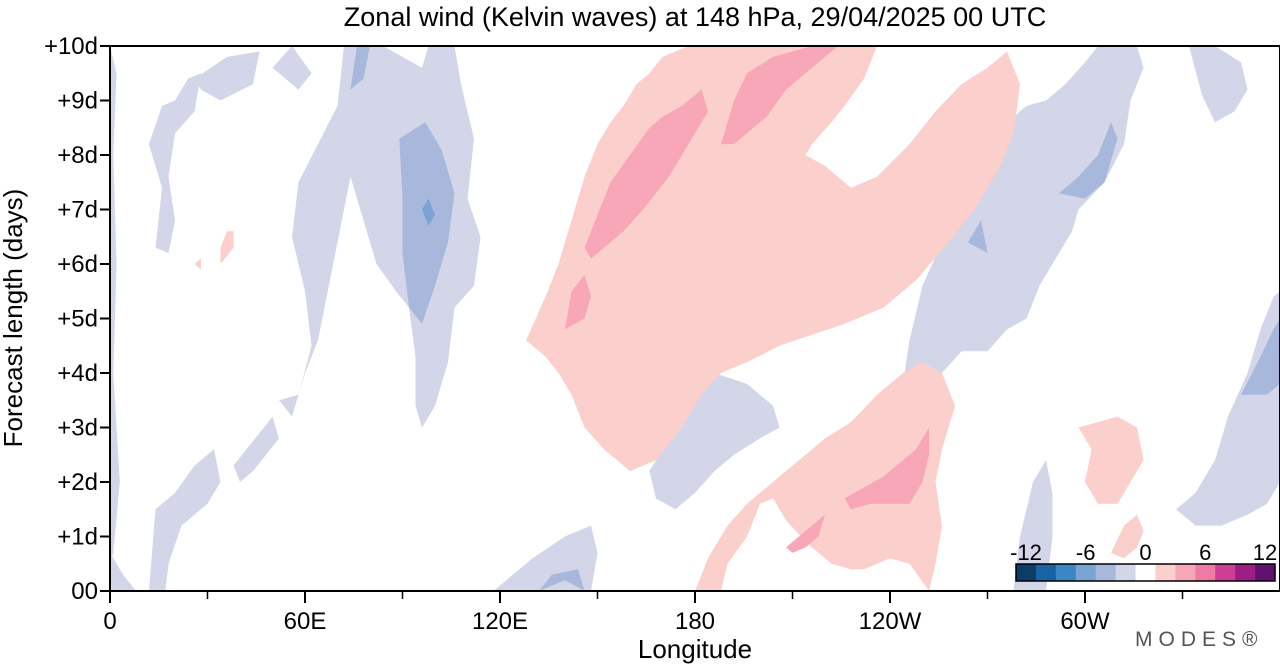  What do you see at coordinates (77, 373) in the screenshot?
I see `y-tick-label-4: +4d` at bounding box center [77, 373].